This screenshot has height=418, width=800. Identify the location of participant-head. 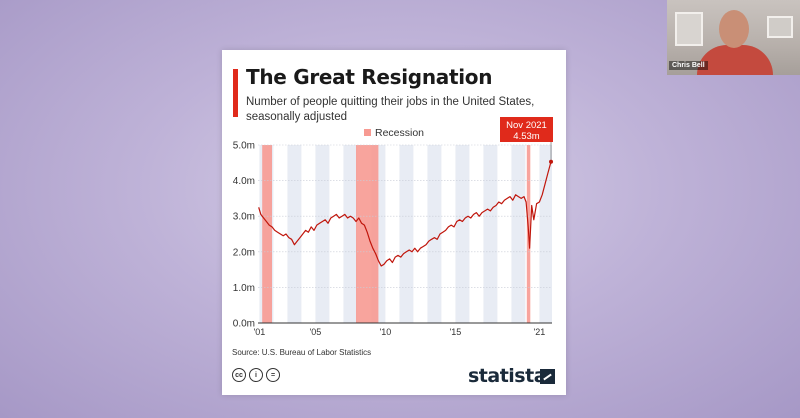
(734, 29).